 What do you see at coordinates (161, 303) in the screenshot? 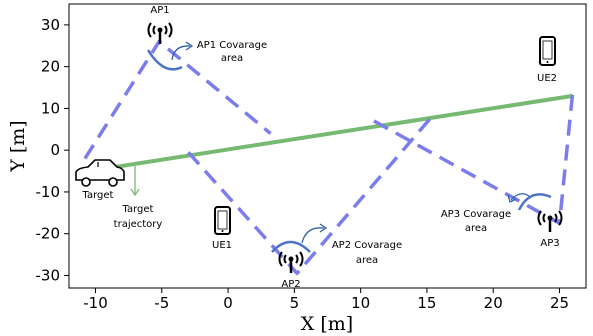
I see `x-tick-label: -5` at bounding box center [161, 303].